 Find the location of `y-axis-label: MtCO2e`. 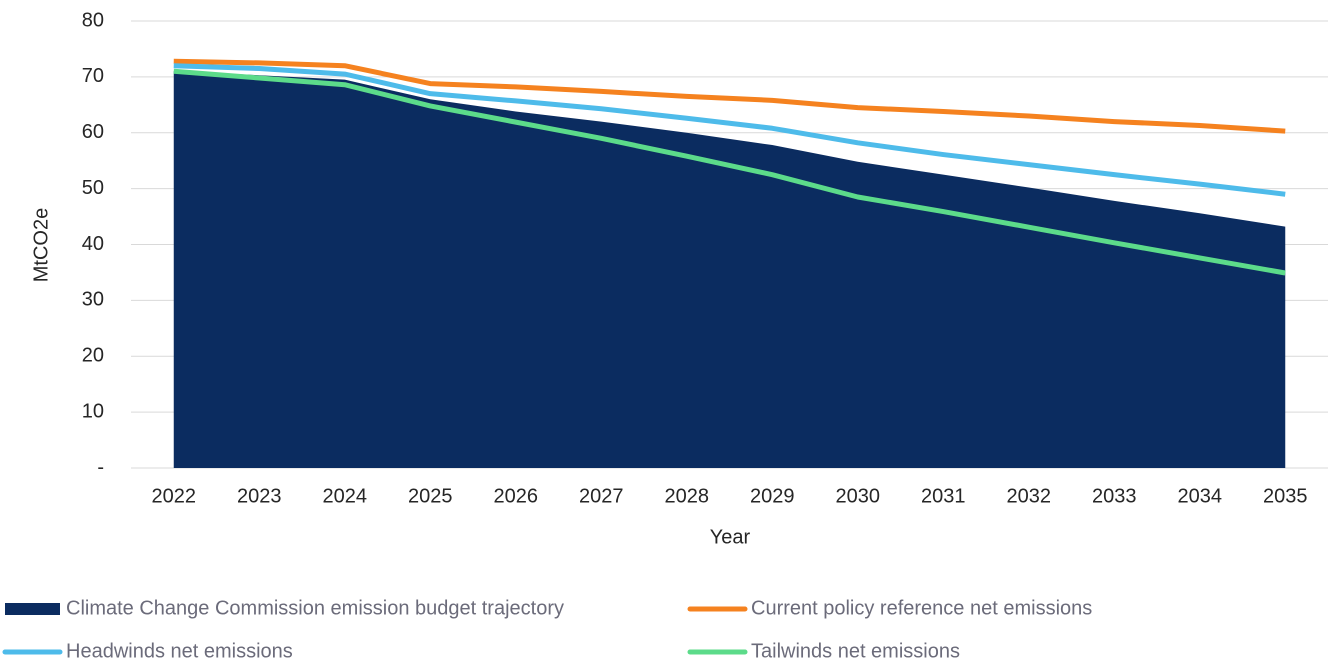

y-axis-label: MtCO2e is located at coordinates (41, 245).